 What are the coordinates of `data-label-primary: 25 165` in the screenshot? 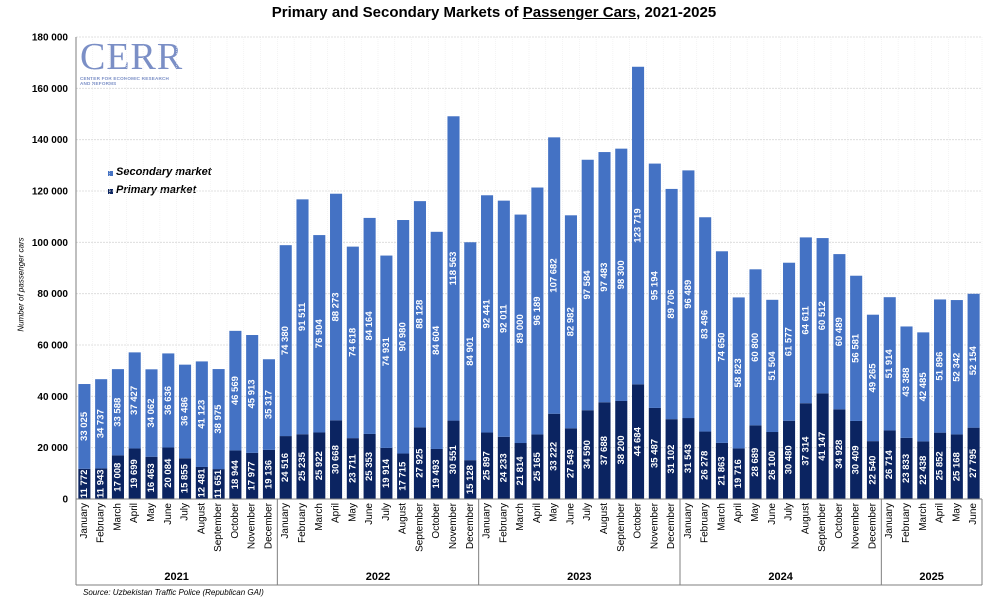 It's located at (537, 466).